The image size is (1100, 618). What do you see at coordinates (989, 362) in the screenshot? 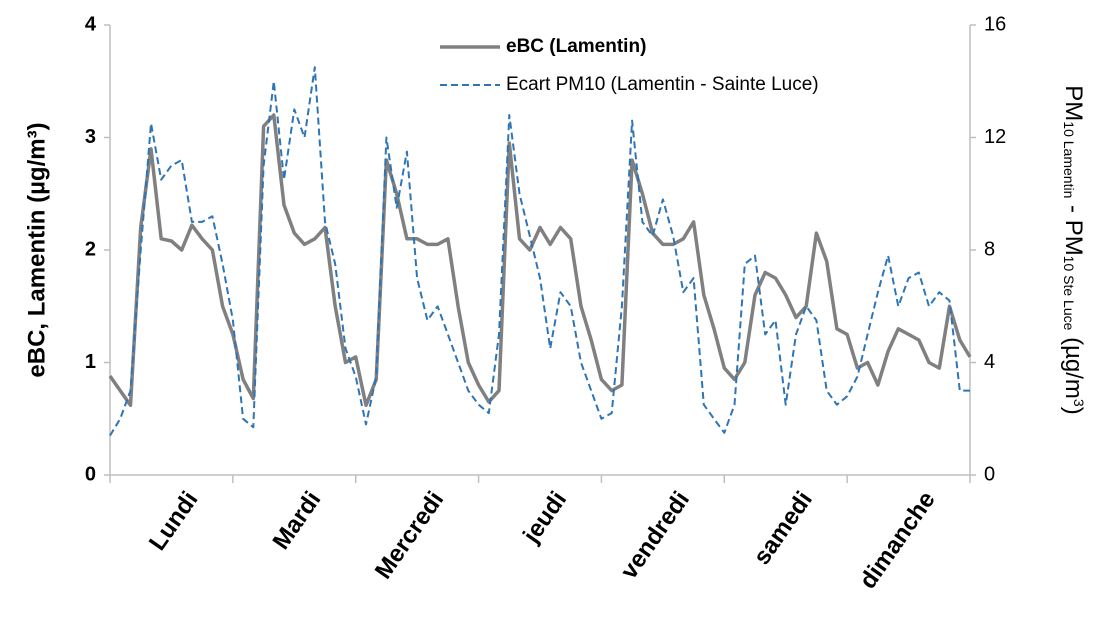
I see `y2-tick-label: 4` at bounding box center [989, 362].